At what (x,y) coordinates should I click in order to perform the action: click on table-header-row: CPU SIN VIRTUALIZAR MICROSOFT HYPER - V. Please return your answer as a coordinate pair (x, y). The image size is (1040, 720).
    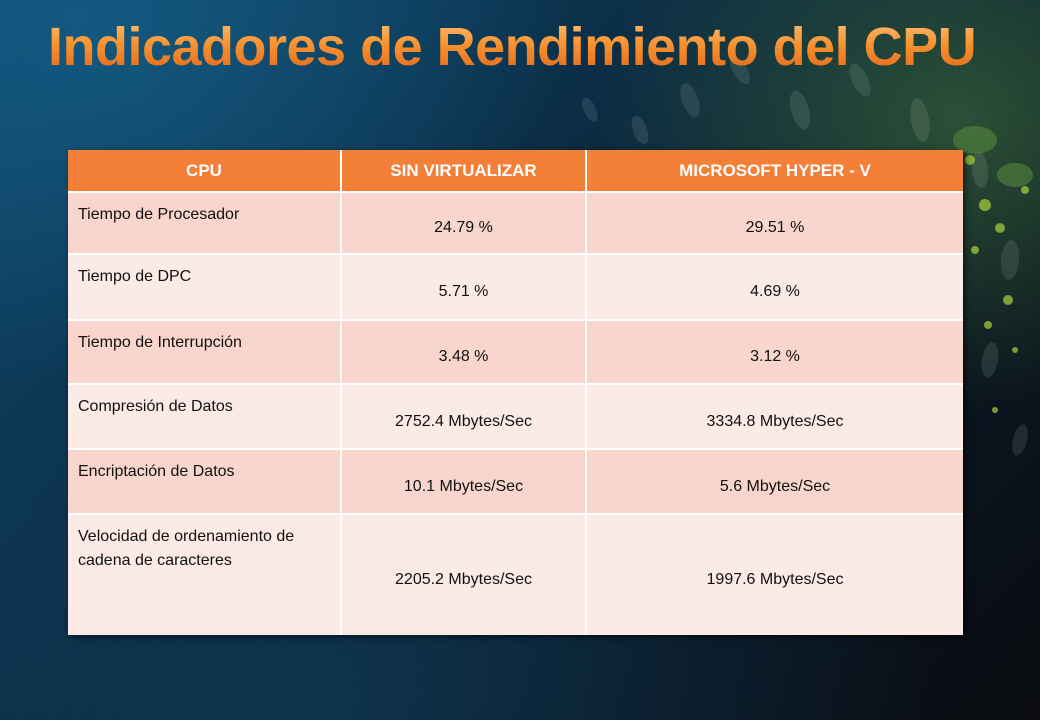
    Looking at the image, I should click on (515, 171).